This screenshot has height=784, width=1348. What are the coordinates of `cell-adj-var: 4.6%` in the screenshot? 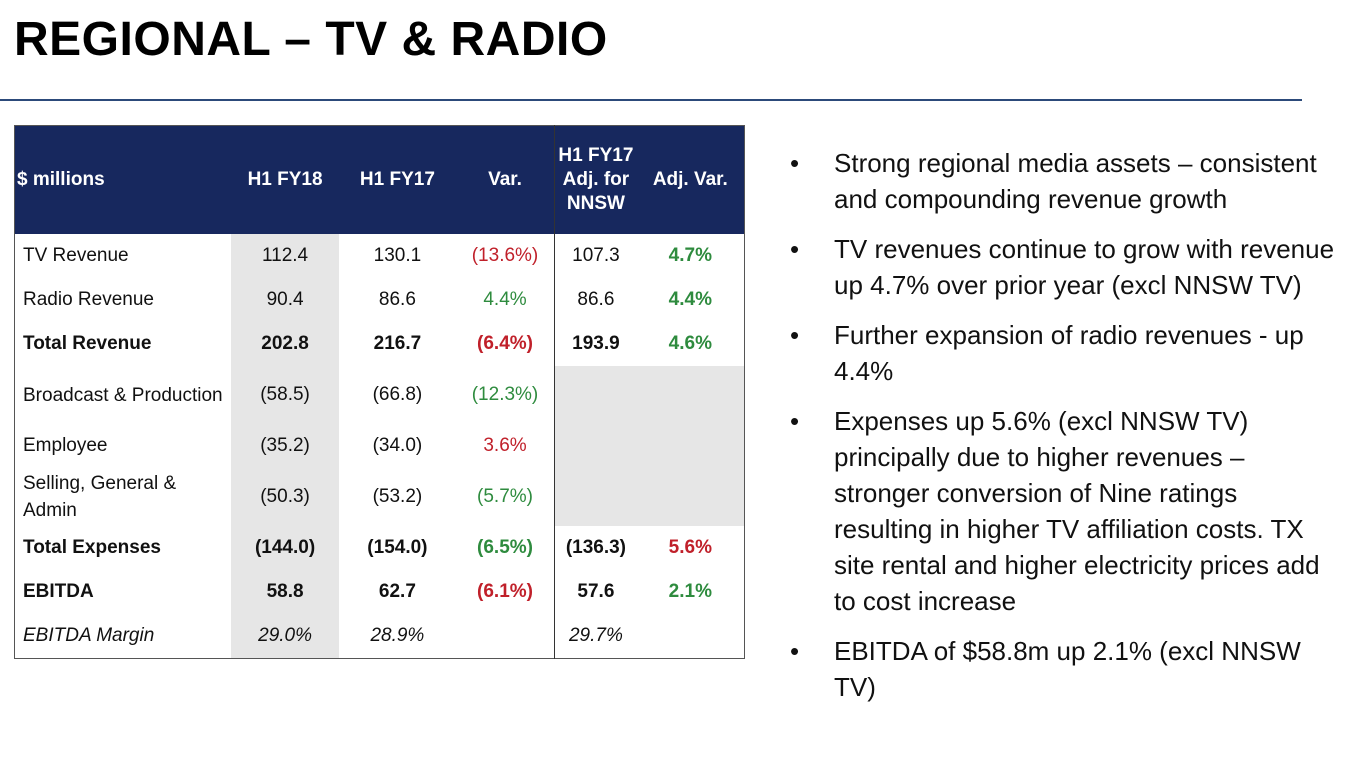 It's located at (690, 343).